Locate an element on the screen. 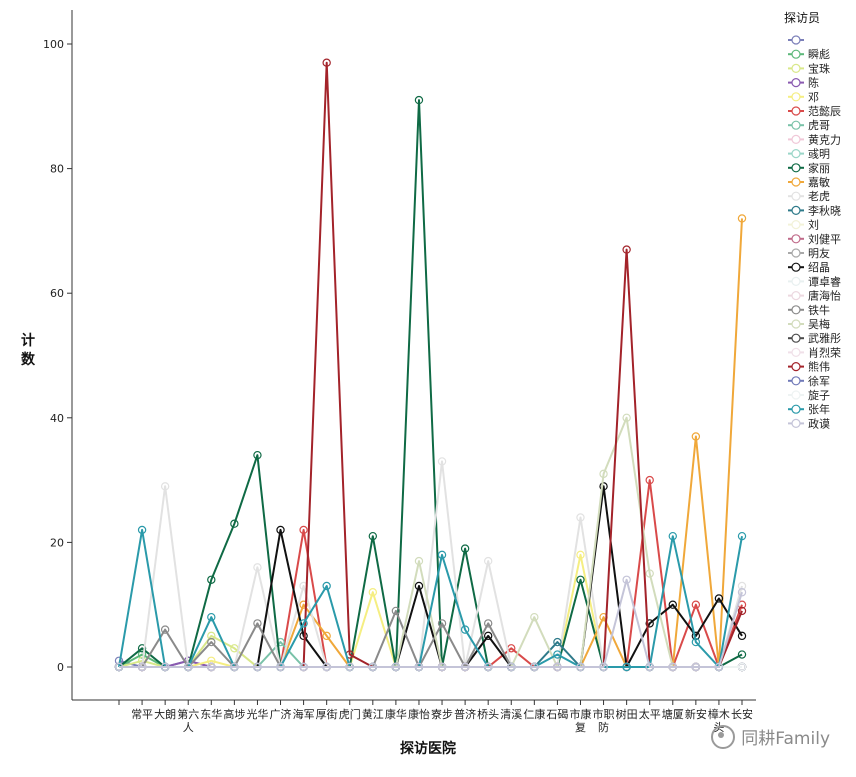 This screenshot has width=856, height=777. x-tick-label: 黄江 is located at coordinates (373, 714).